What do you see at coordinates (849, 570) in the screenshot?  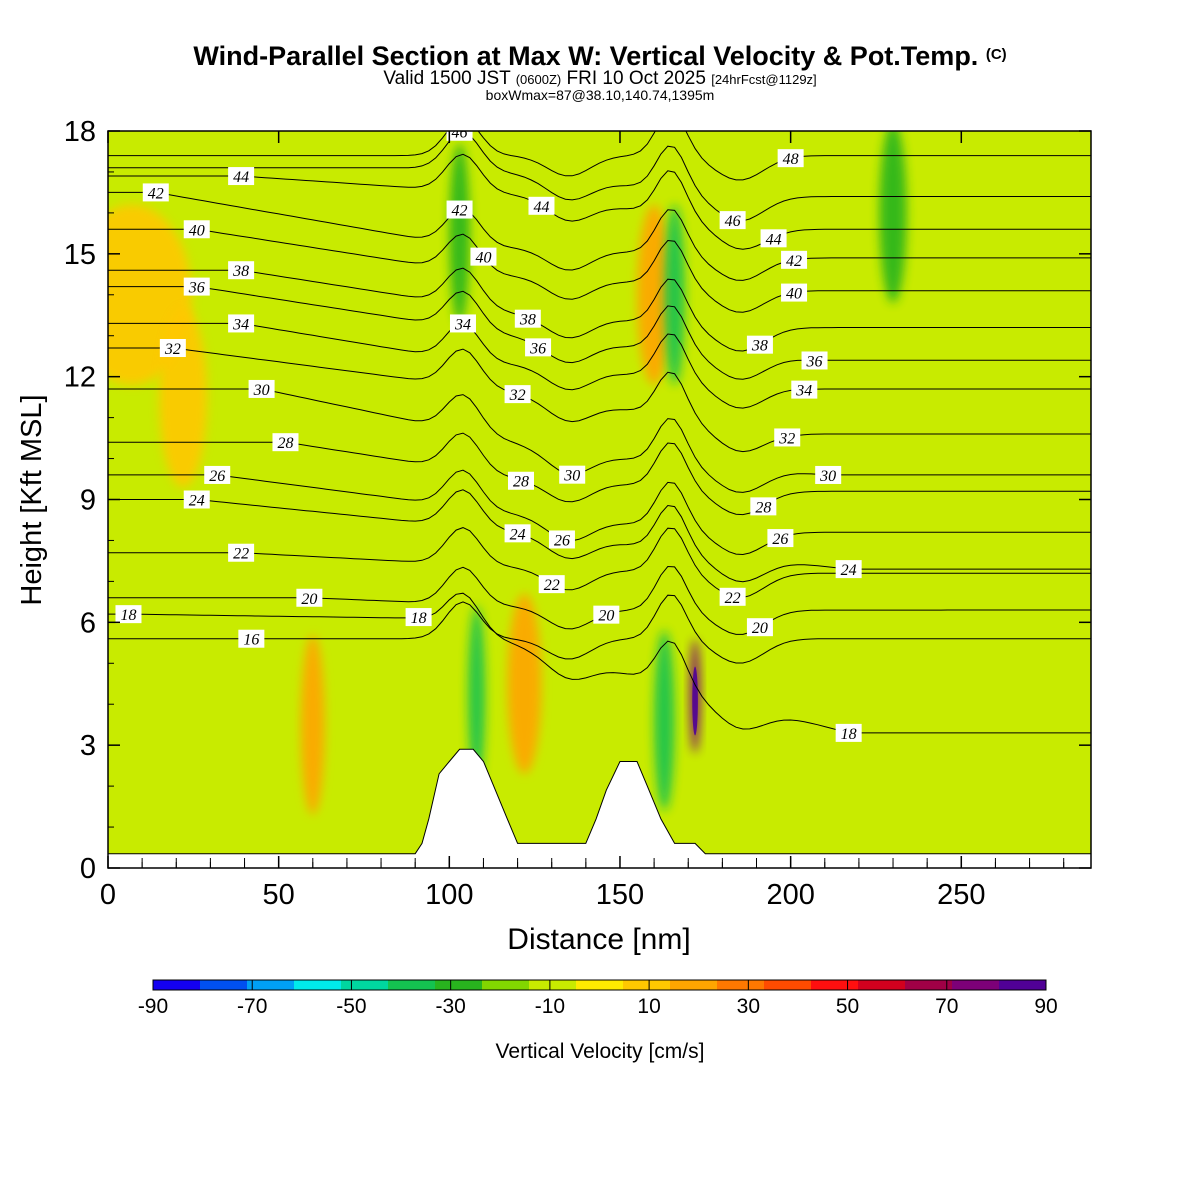 I see `contour-label-text: 24` at bounding box center [849, 570].